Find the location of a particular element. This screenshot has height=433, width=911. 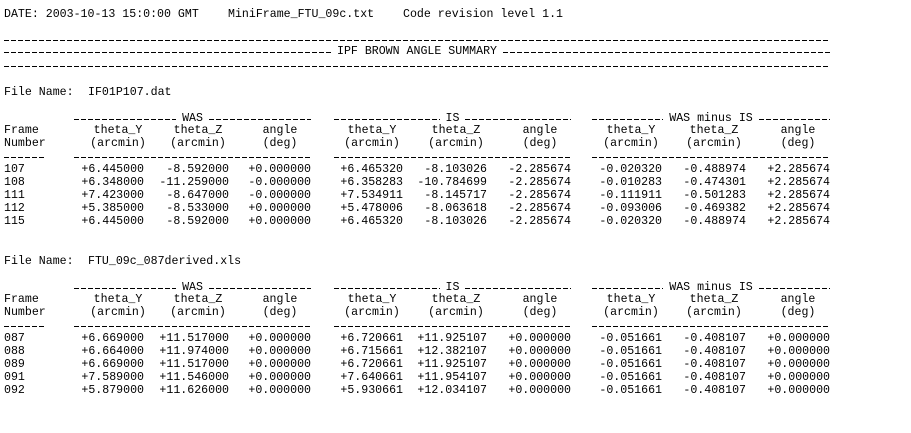

cell: +11.954107 is located at coordinates (452, 377).